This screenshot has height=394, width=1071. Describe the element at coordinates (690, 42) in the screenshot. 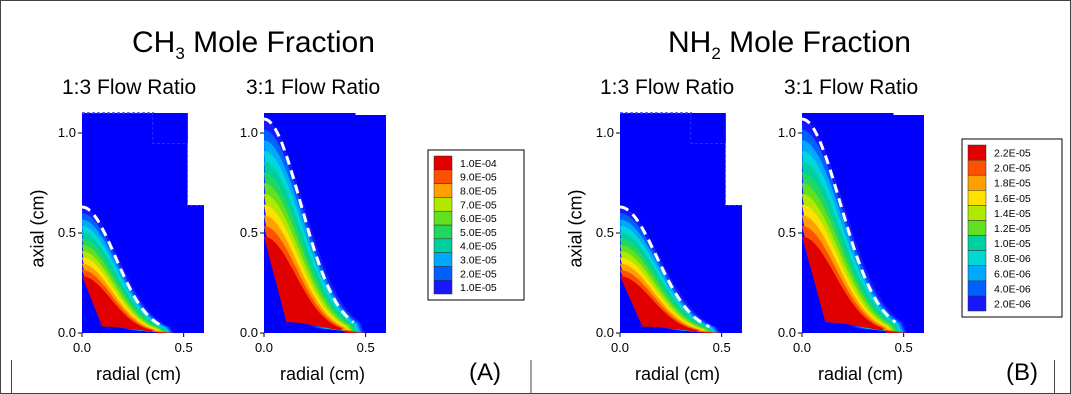

I see `panel-b-title-main: NH` at that location.